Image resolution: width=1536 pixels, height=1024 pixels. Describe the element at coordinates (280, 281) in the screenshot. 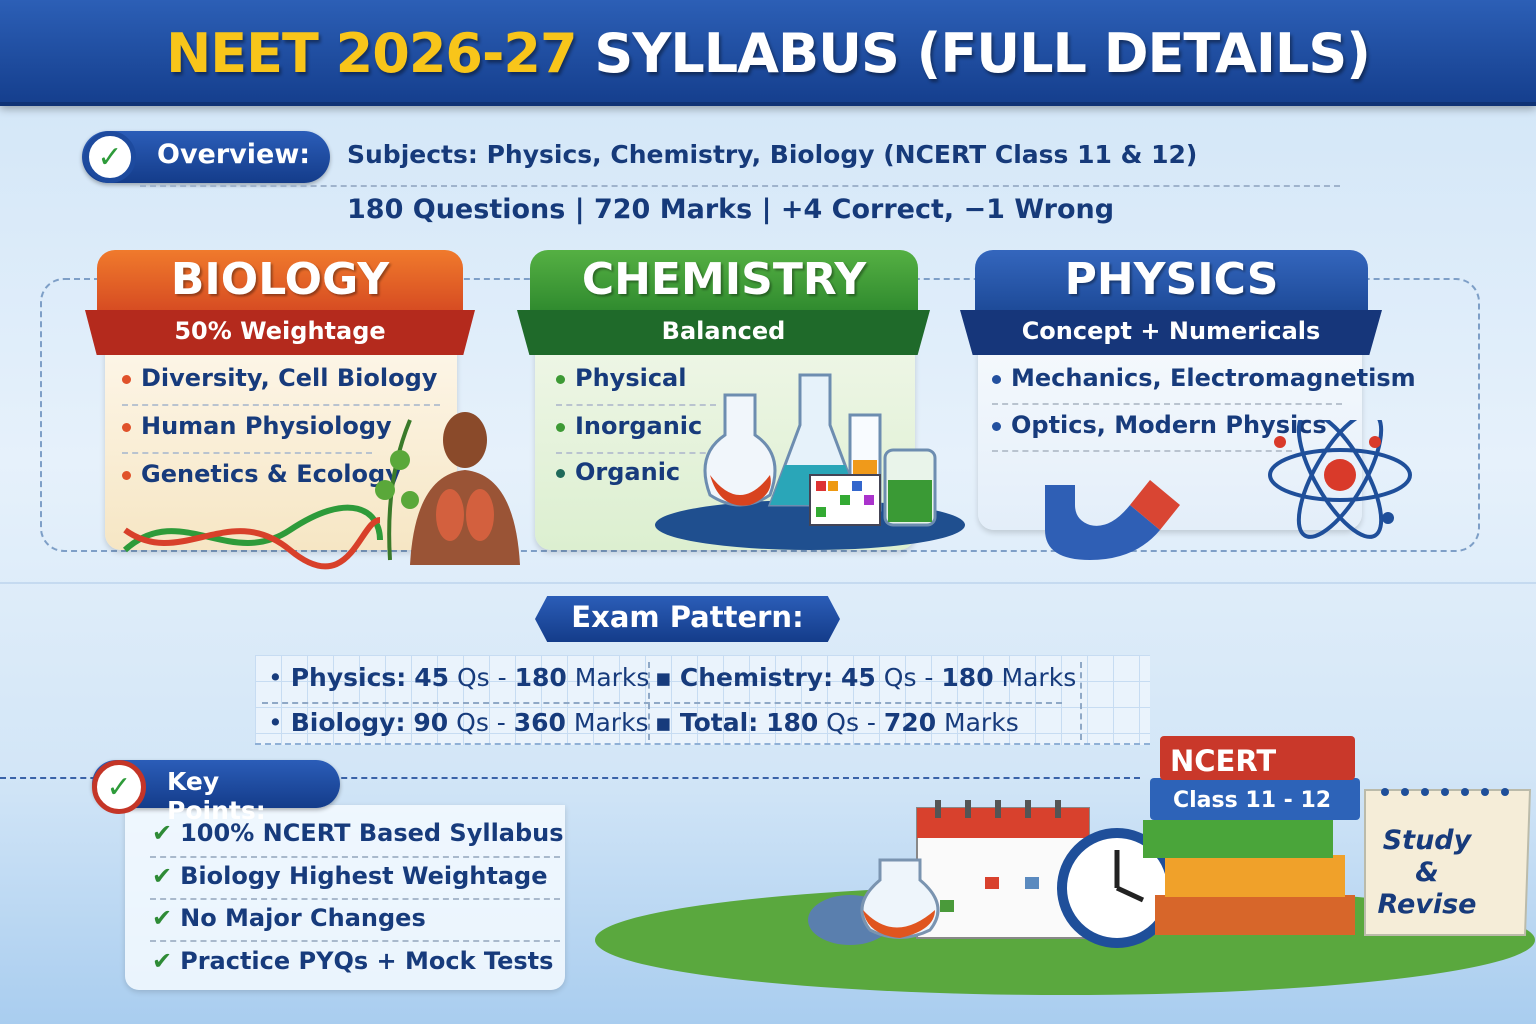

I see `biology-title: BIOLOGY` at that location.